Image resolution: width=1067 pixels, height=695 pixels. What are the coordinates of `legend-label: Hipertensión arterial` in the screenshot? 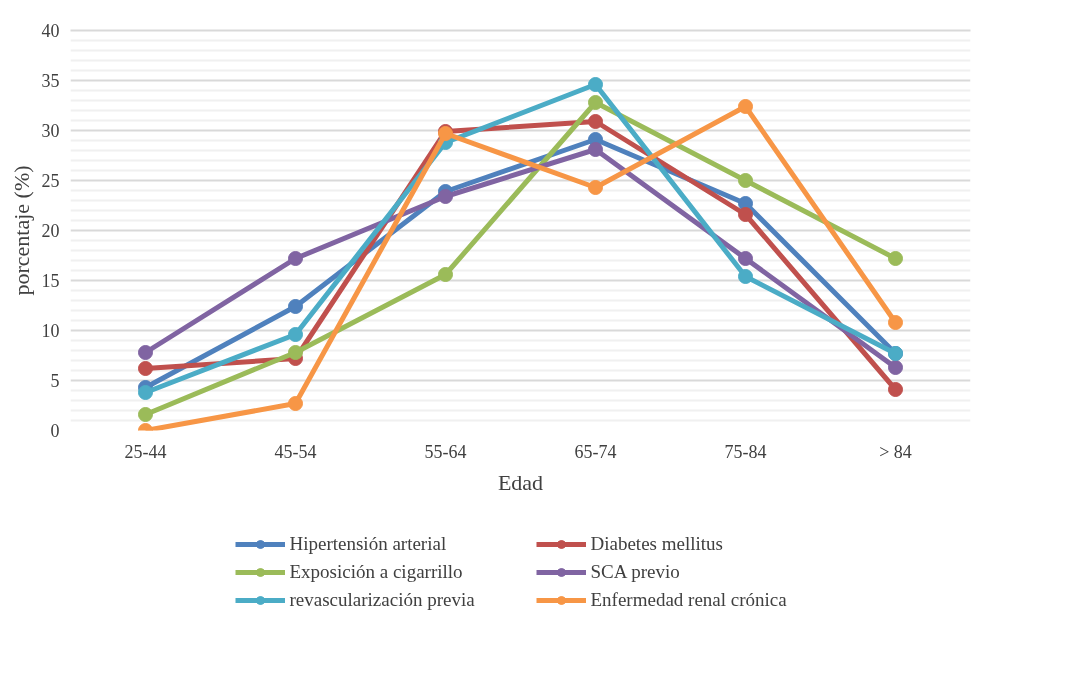 It's located at (368, 544).